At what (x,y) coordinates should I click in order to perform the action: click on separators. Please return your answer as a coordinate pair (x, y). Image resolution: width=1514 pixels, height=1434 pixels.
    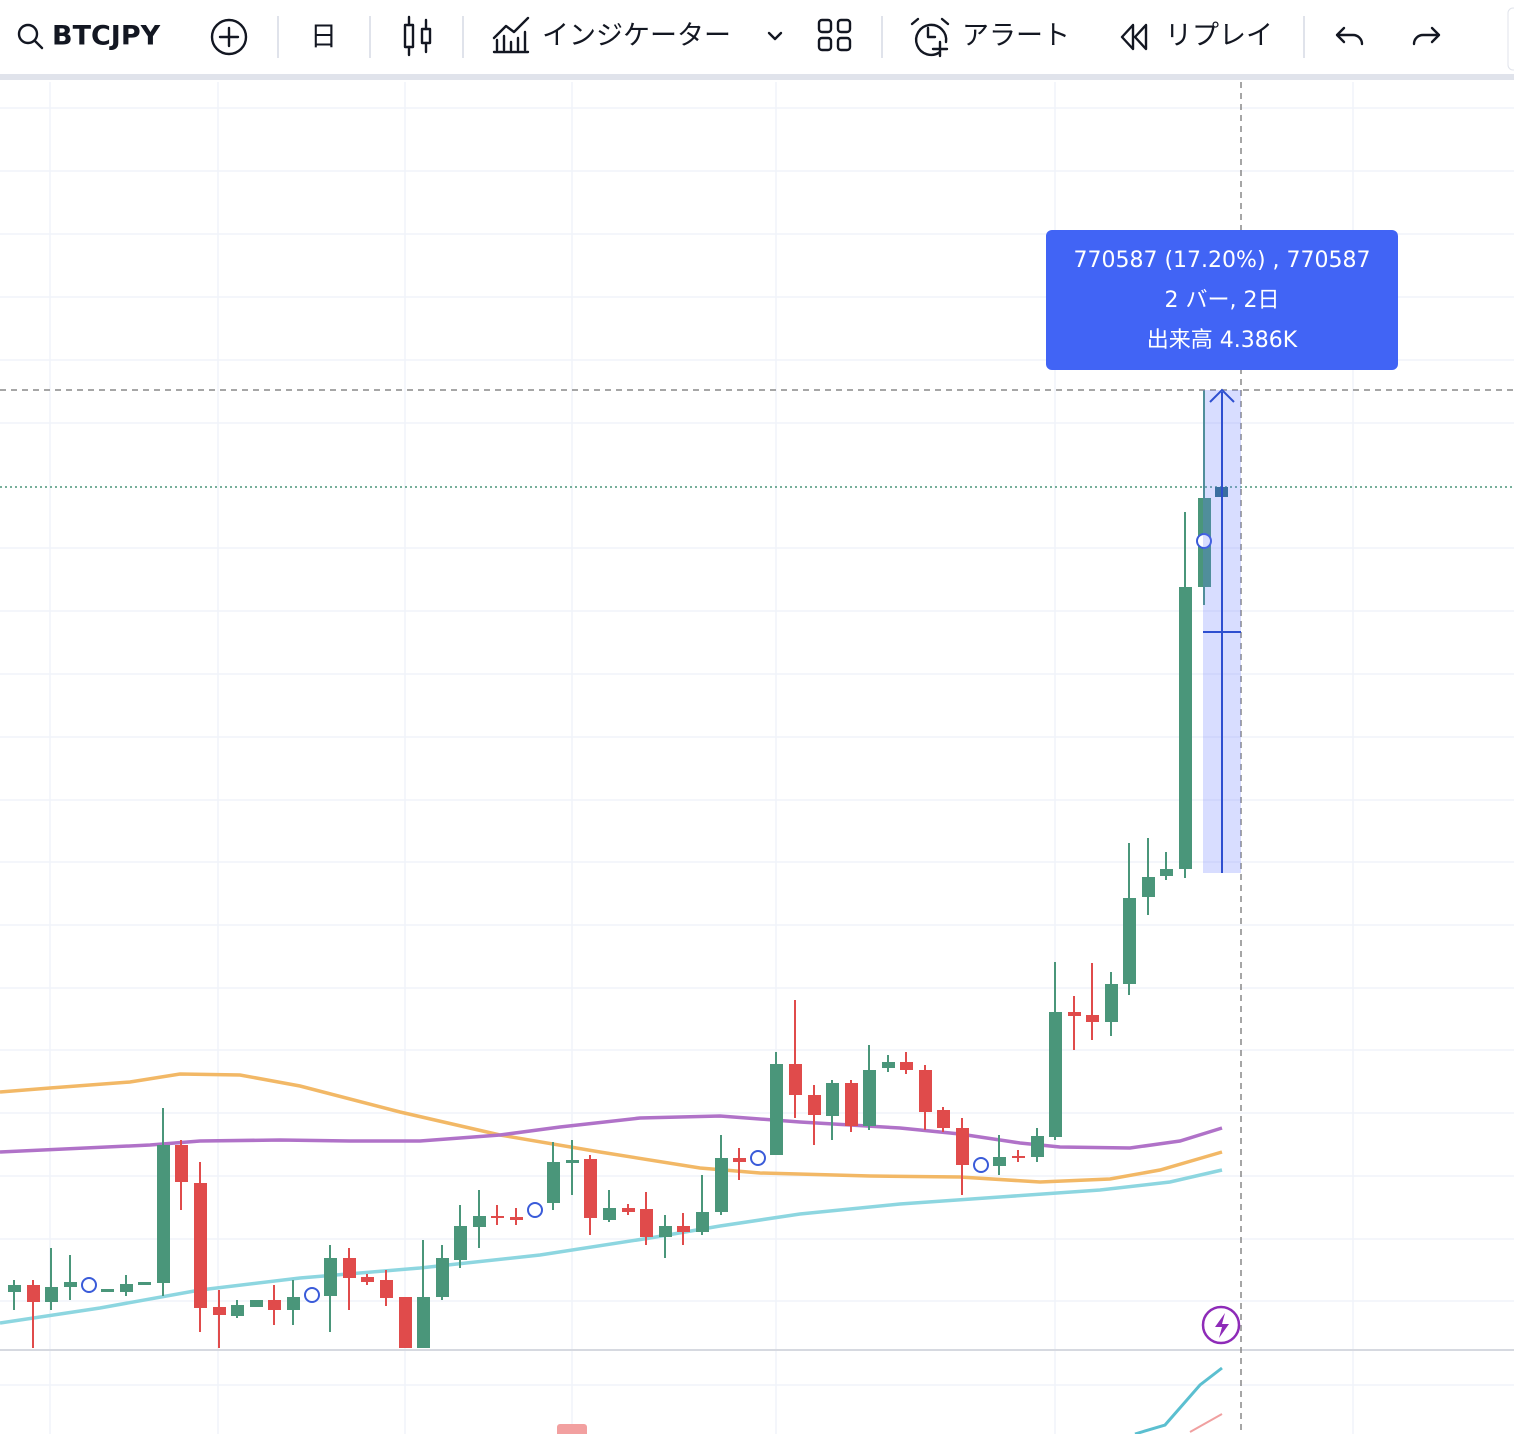
    Looking at the image, I should click on (791, 37).